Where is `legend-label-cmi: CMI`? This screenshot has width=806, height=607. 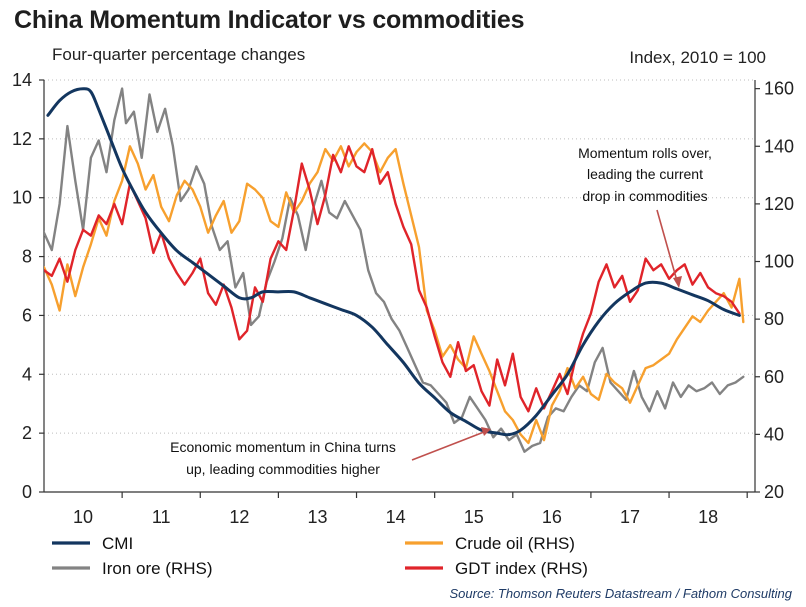 legend-label-cmi: CMI is located at coordinates (117, 543).